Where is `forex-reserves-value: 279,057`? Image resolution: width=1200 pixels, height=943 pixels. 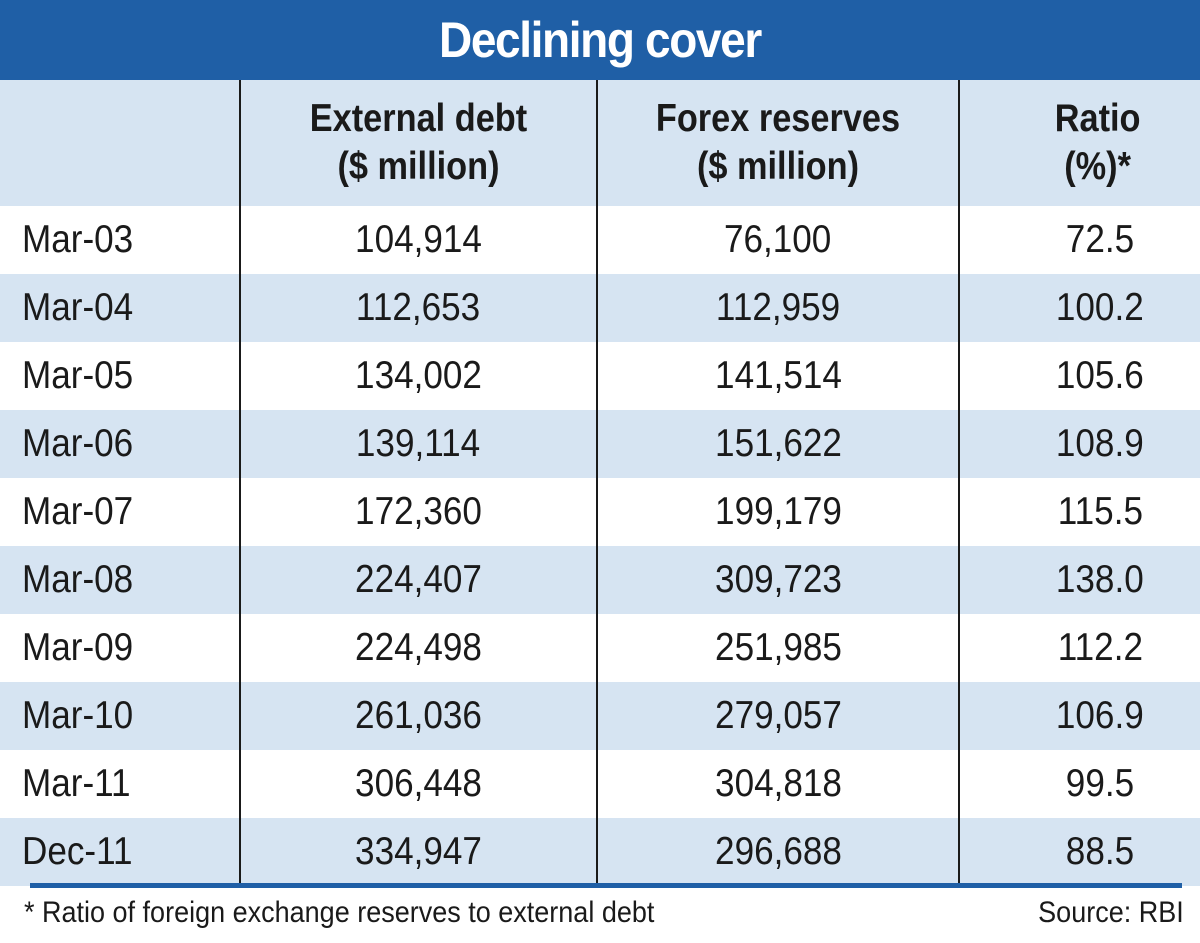
forex-reserves-value: 279,057 is located at coordinates (778, 715).